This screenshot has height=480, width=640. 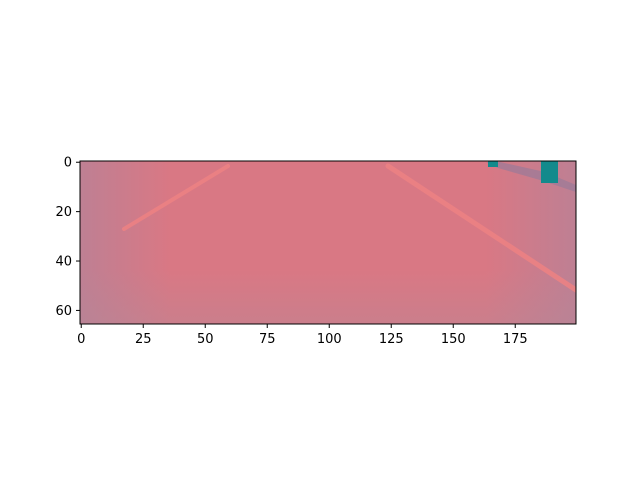 What do you see at coordinates (531, 177) in the screenshot?
I see `shadow-object` at bounding box center [531, 177].